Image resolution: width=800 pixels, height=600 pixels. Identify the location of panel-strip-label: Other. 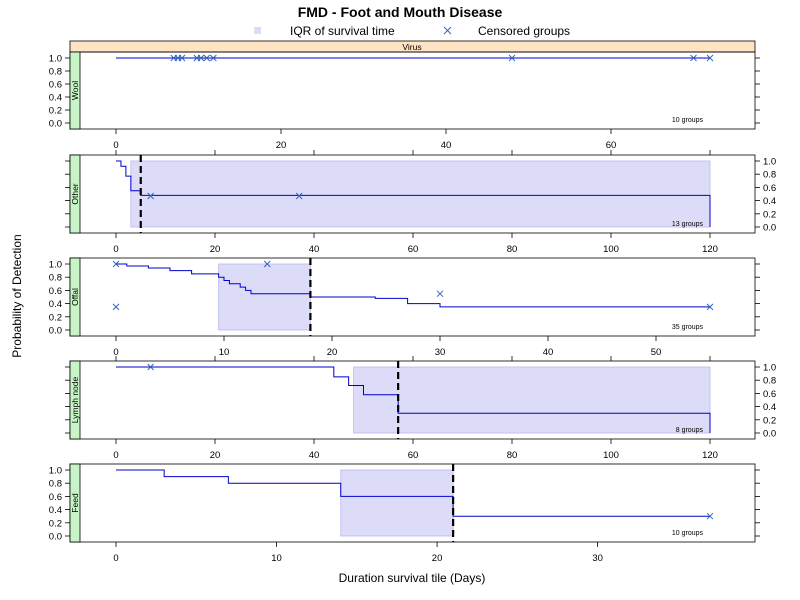
(75, 193).